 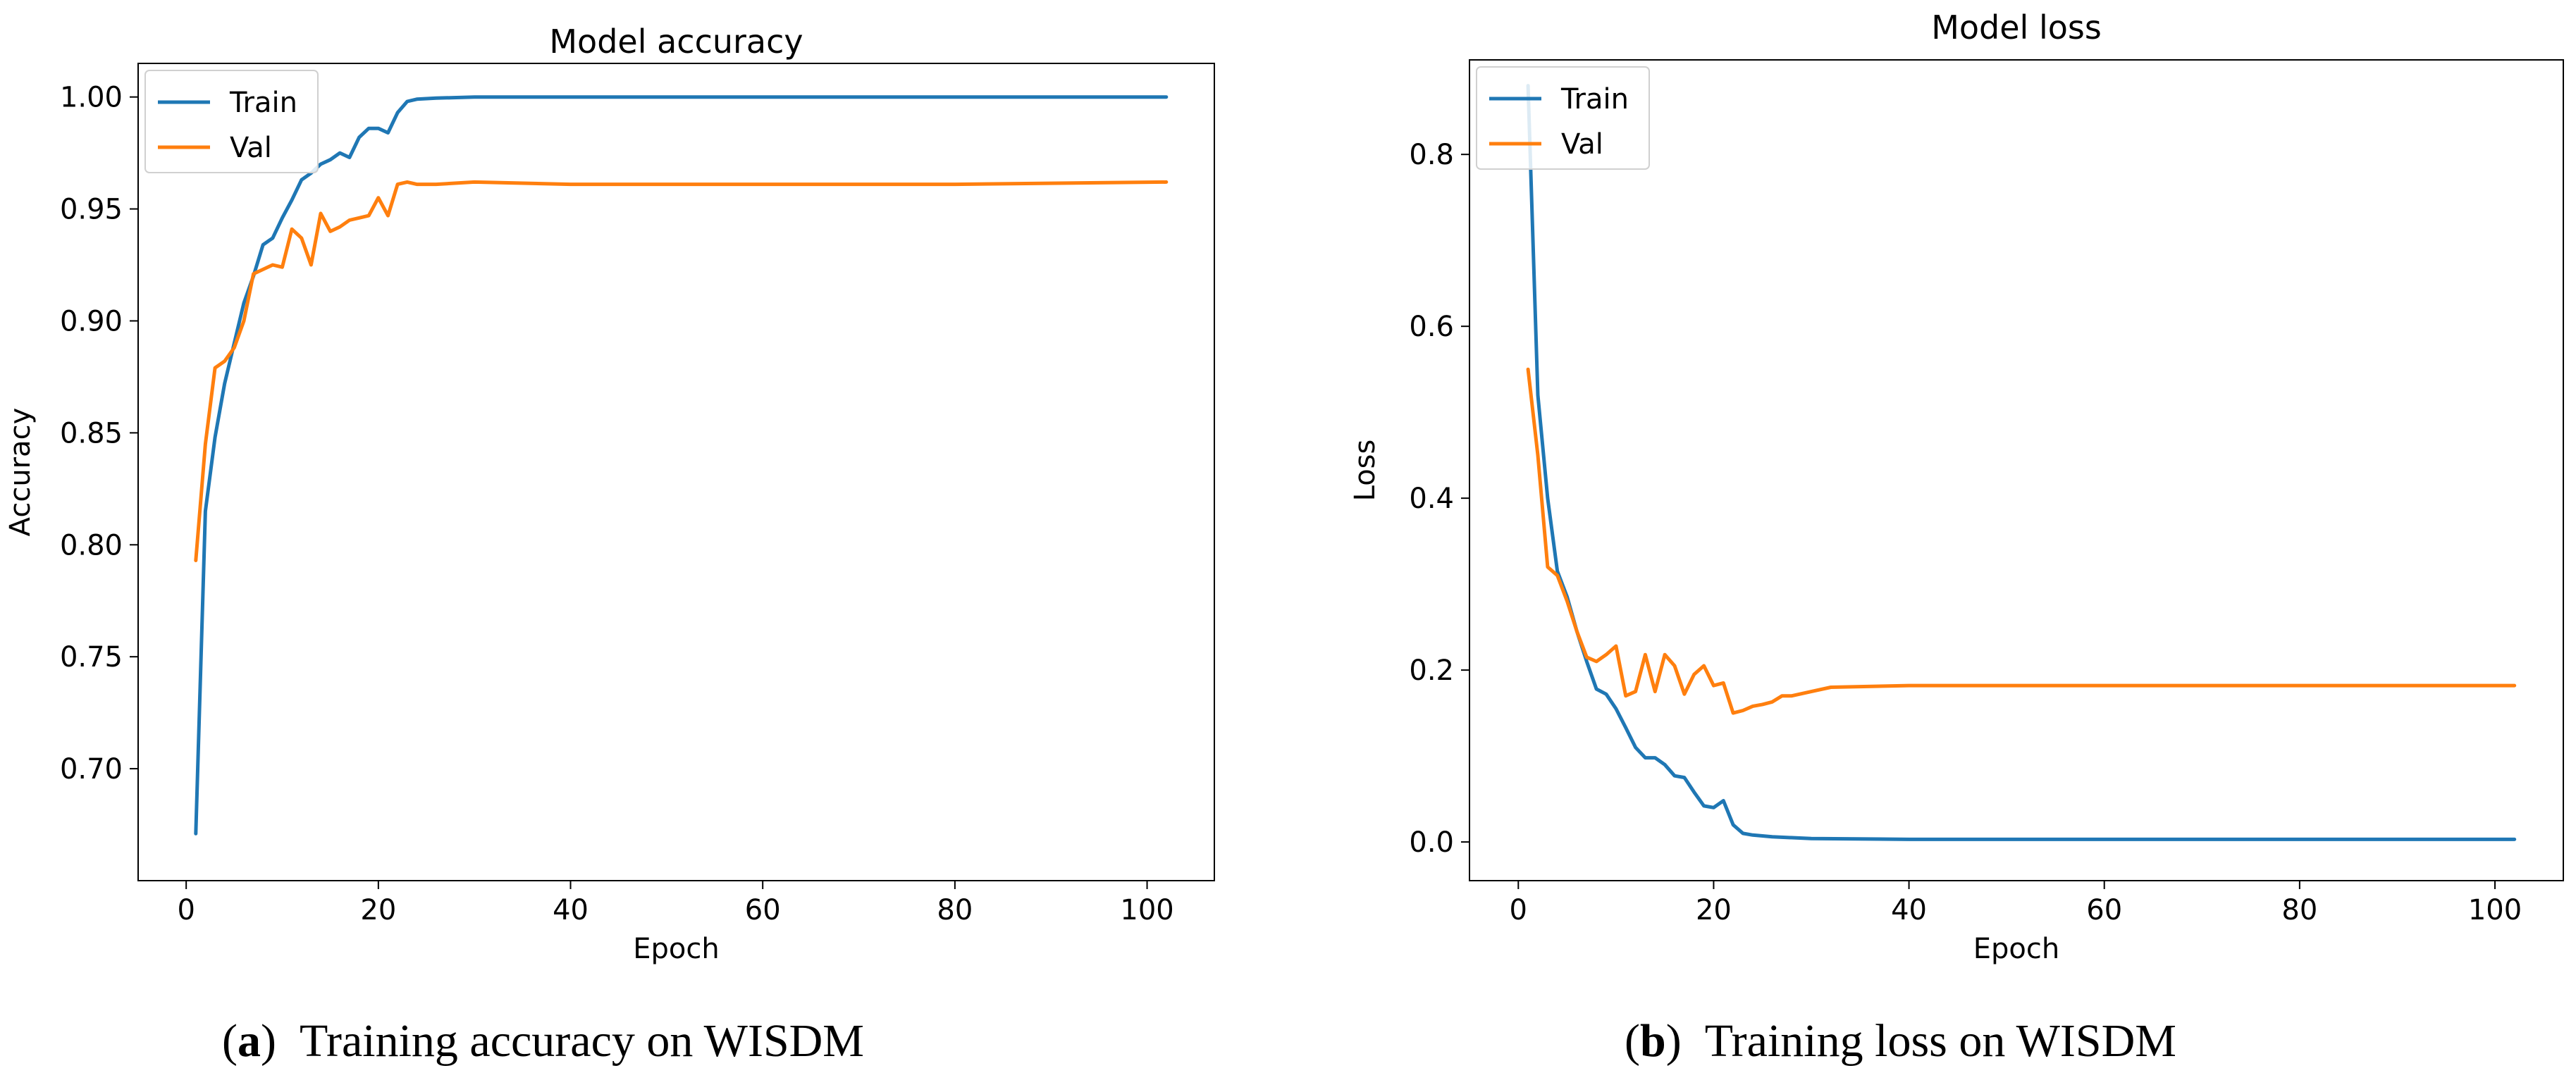 I want to click on chart-title: Model loss, so click(x=2016, y=27).